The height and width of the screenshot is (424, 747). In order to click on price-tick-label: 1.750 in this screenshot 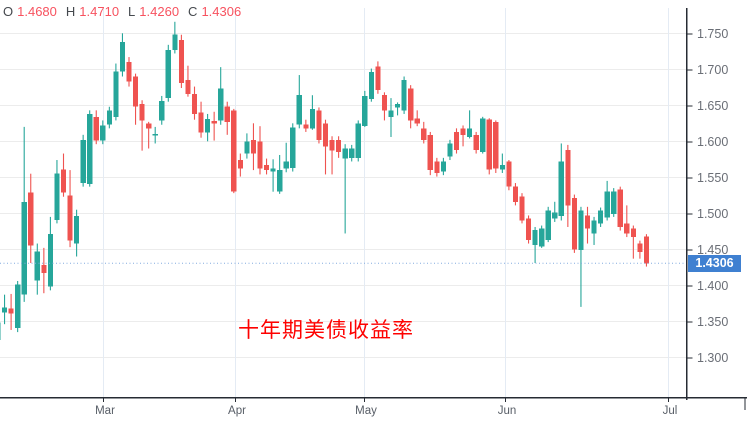, I will do `click(712, 34)`.